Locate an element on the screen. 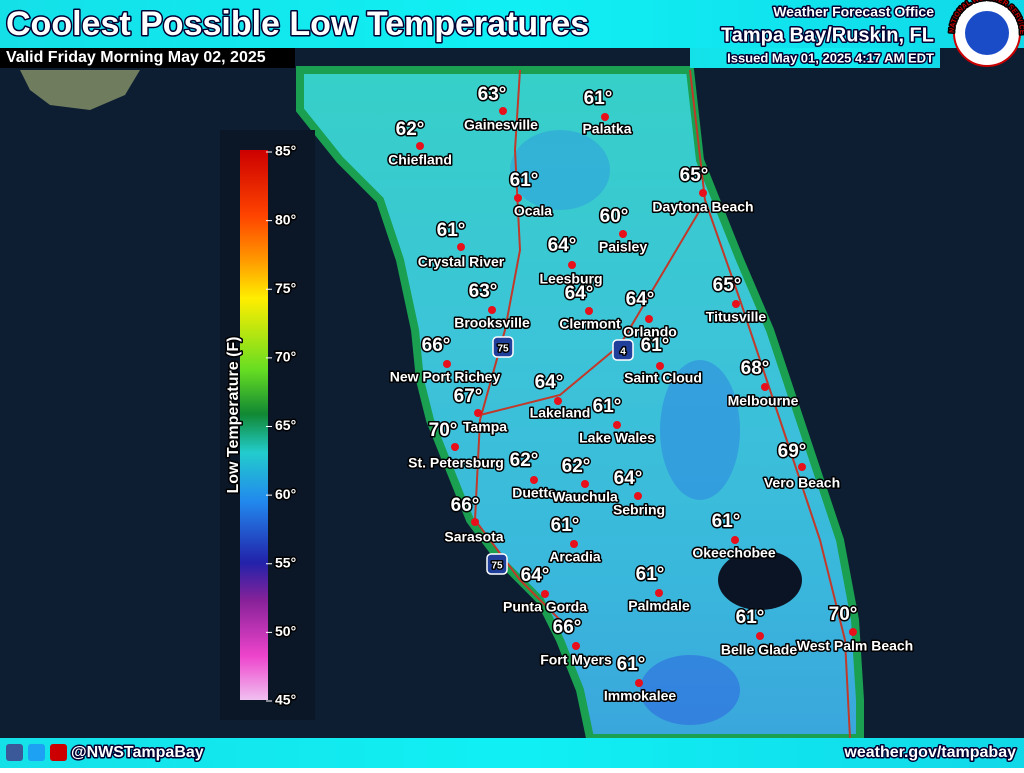 The image size is (1024, 773). city-name: Clermont is located at coordinates (590, 324).